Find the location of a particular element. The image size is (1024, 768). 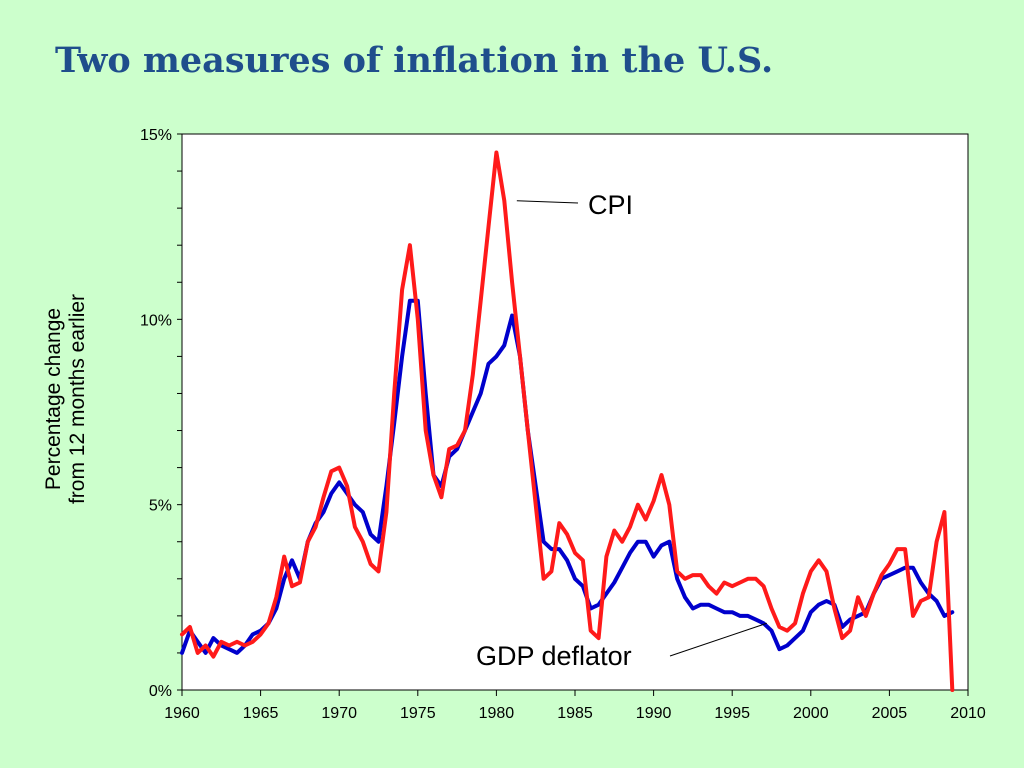

gdp-deflator-leader-line is located at coordinates (718, 639).